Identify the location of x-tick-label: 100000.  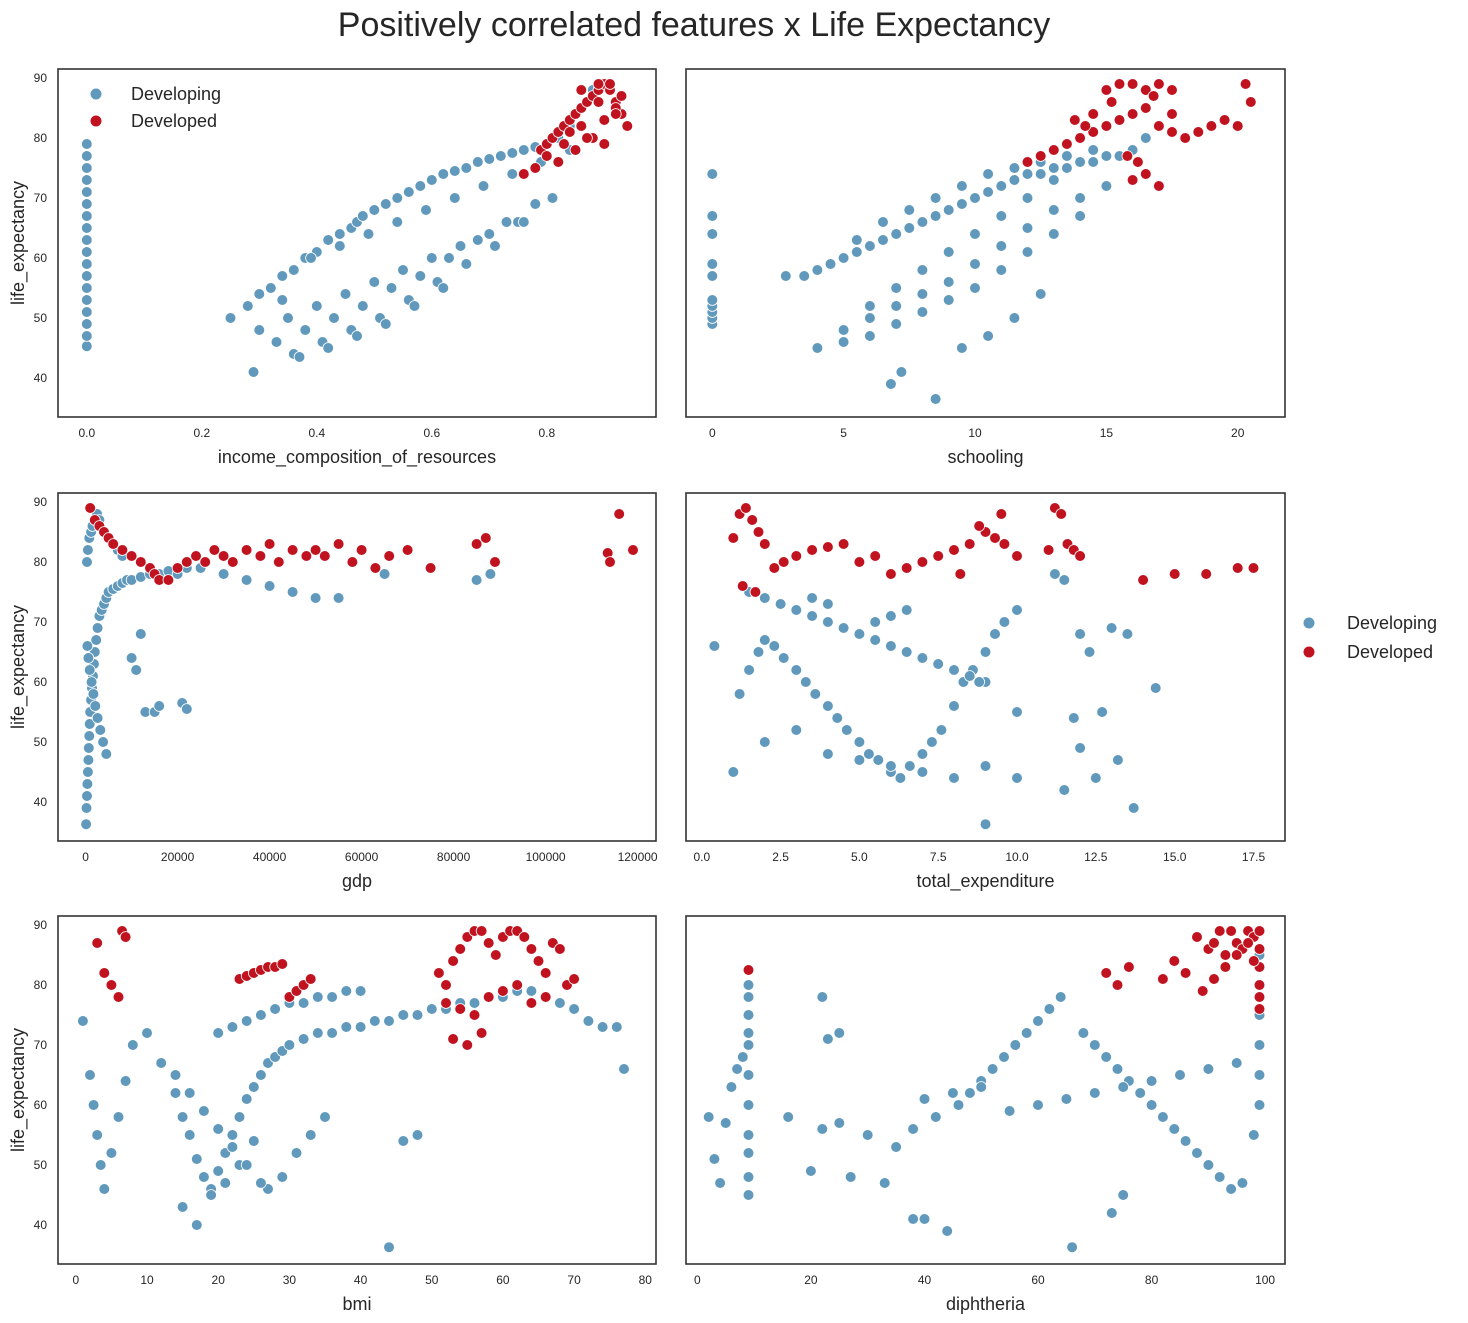
(546, 857).